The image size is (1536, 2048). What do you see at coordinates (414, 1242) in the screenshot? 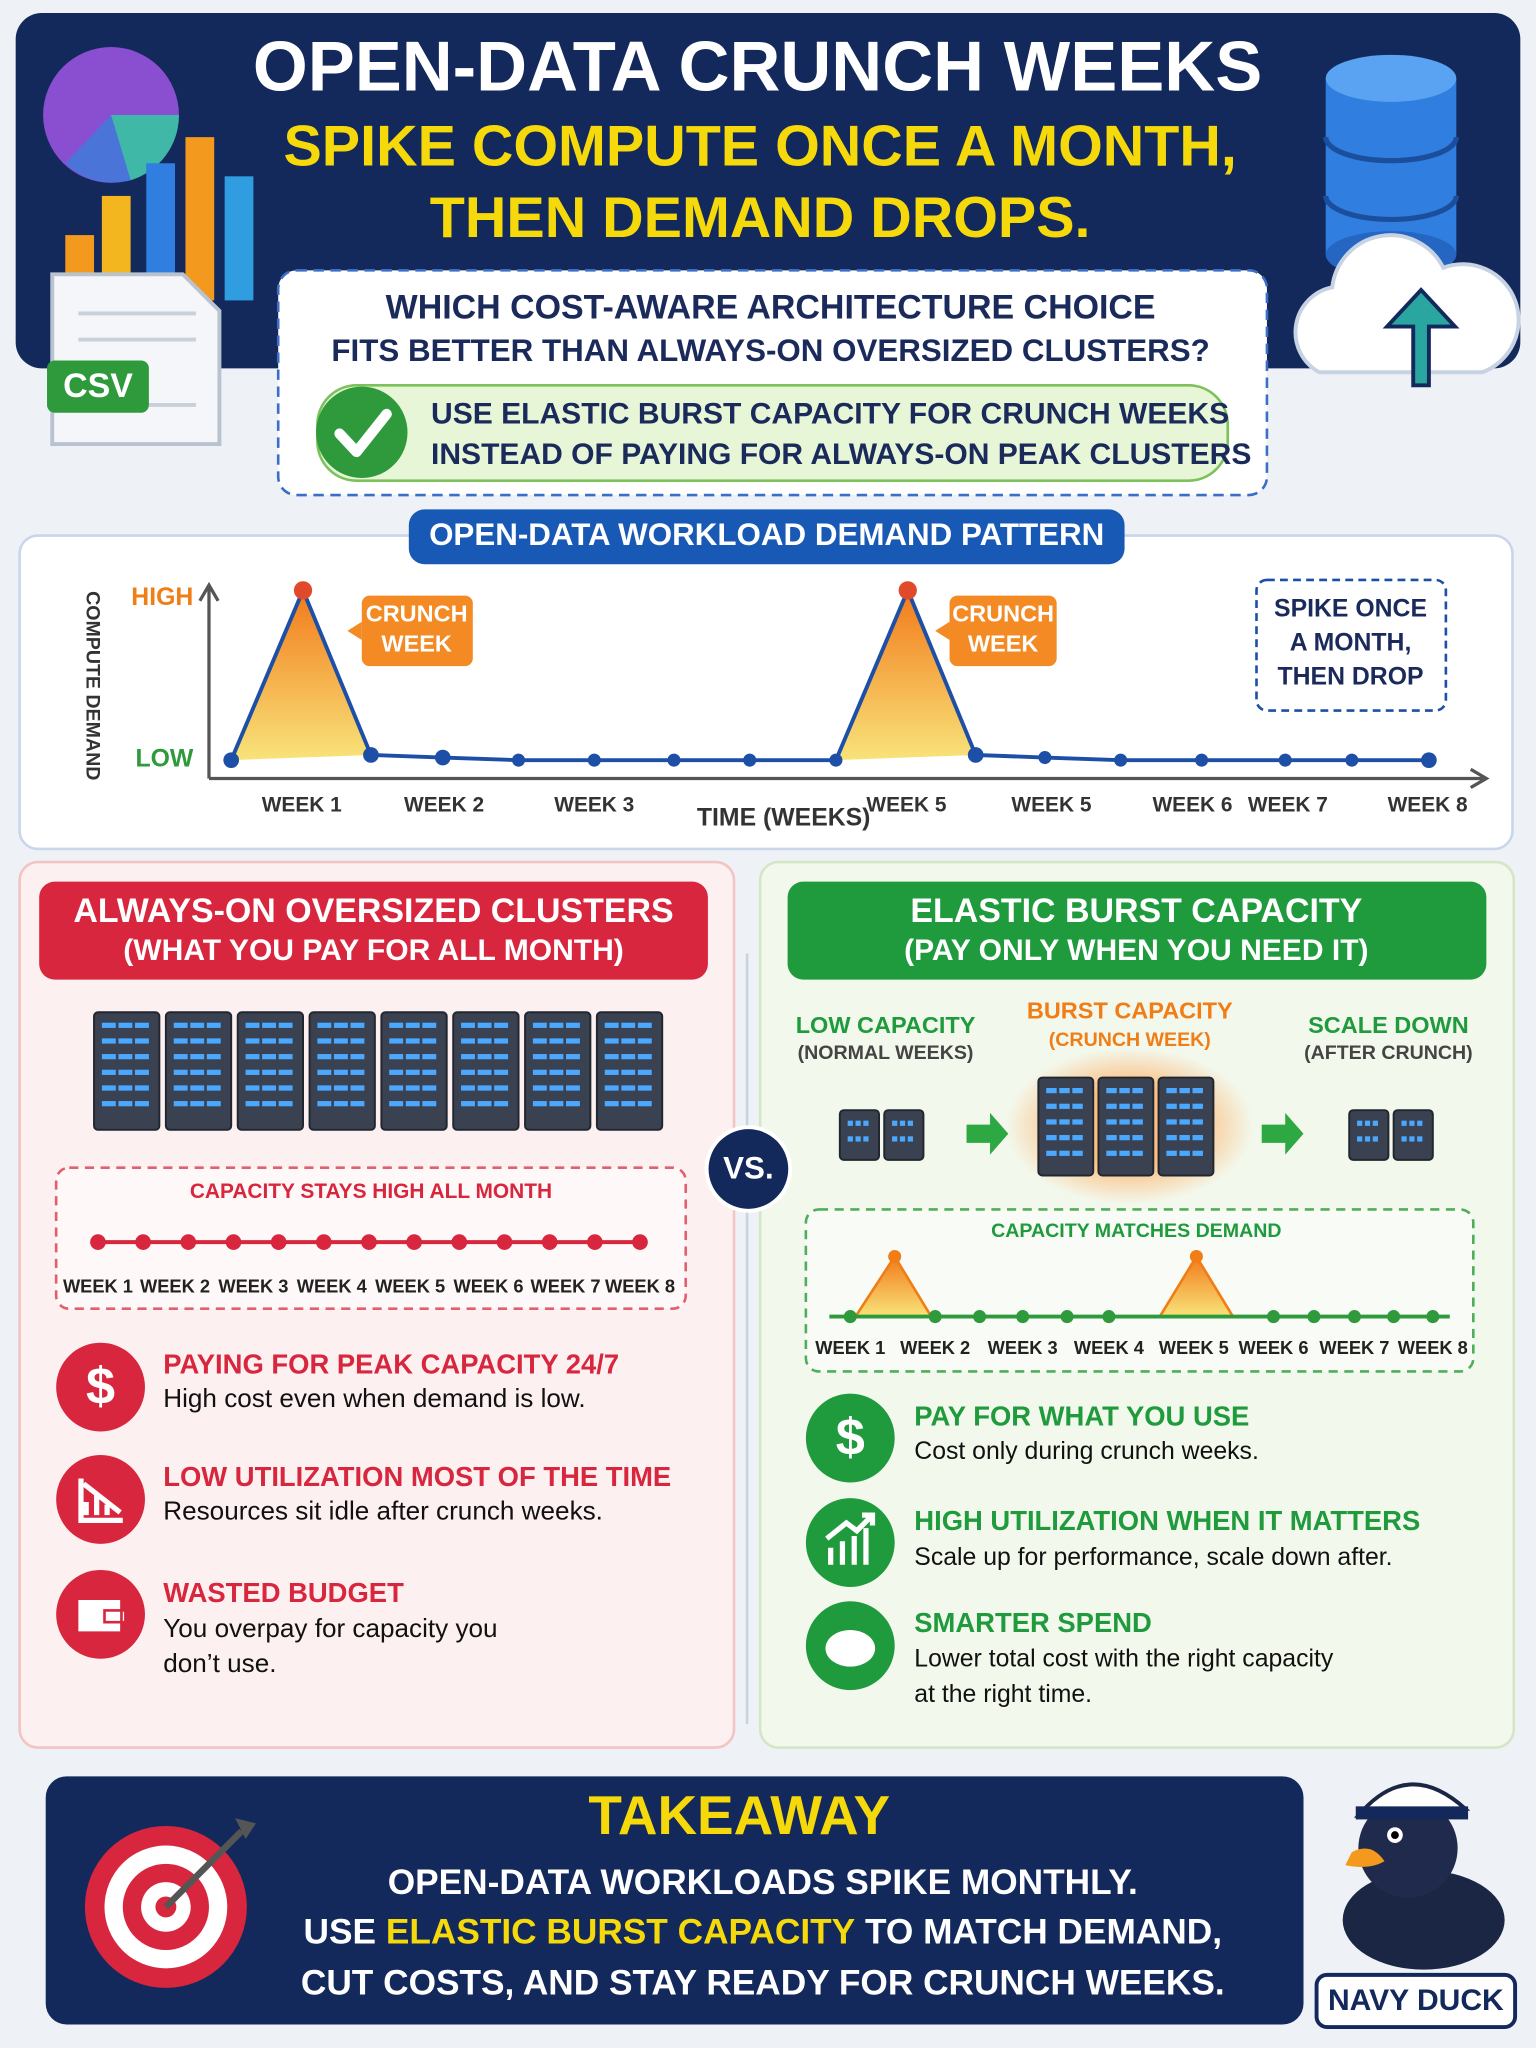
I see `capacity-point` at bounding box center [414, 1242].